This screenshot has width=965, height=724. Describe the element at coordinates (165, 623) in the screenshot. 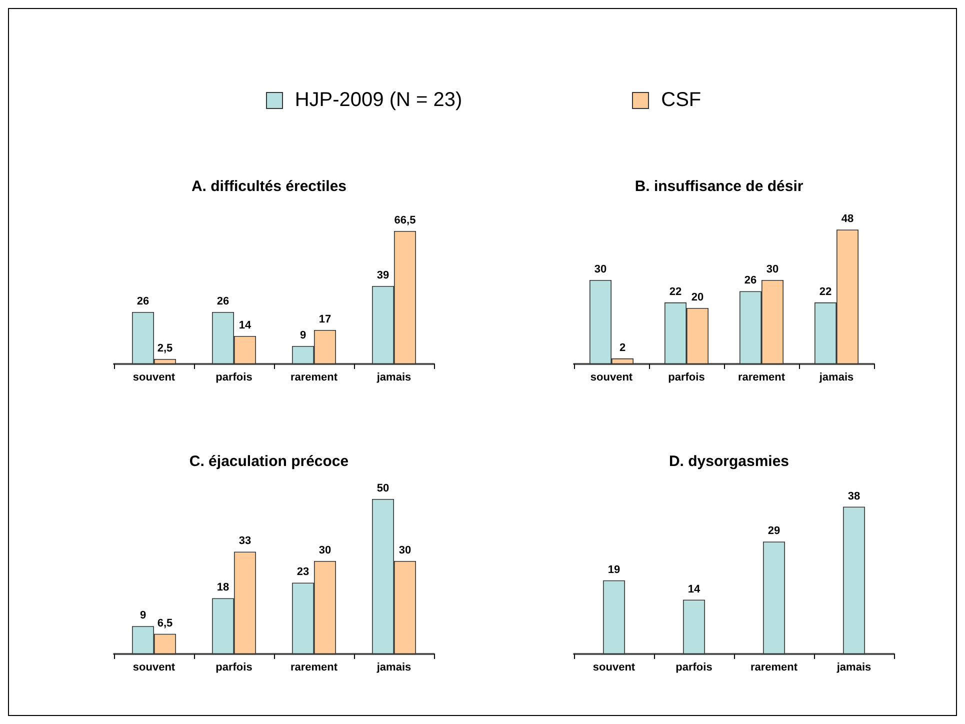

I see `data-label: 6,5` at that location.